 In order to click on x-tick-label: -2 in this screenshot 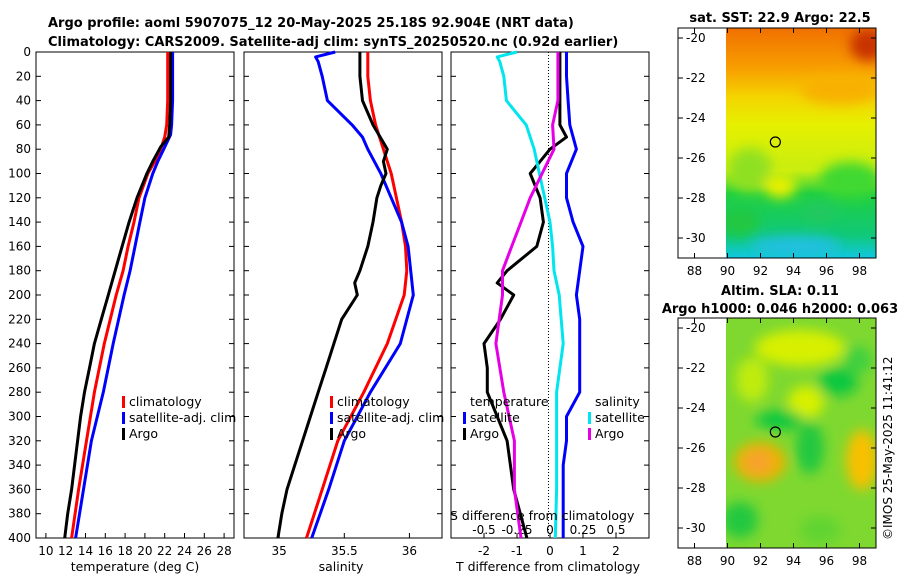, I will do `click(484, 551)`.